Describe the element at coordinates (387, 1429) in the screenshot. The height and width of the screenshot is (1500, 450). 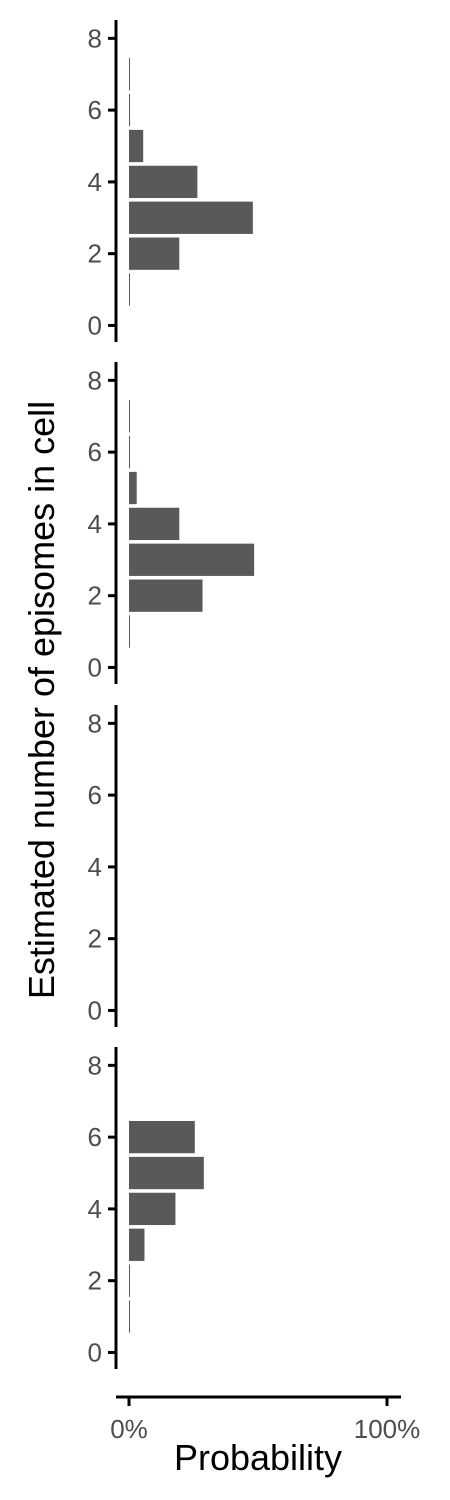
I see `x-tick-label: 100%` at that location.